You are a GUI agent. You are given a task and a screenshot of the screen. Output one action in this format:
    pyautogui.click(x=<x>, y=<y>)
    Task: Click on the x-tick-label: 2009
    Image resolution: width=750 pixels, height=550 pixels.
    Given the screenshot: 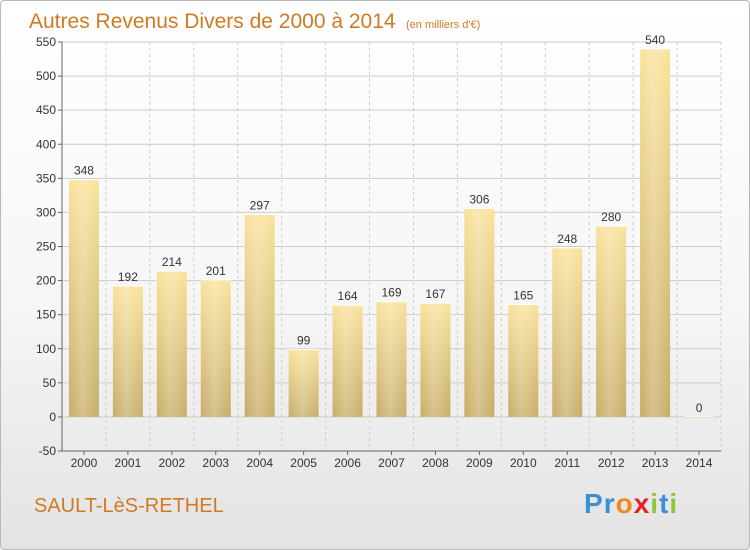 What is the action you would take?
    pyautogui.click(x=479, y=463)
    